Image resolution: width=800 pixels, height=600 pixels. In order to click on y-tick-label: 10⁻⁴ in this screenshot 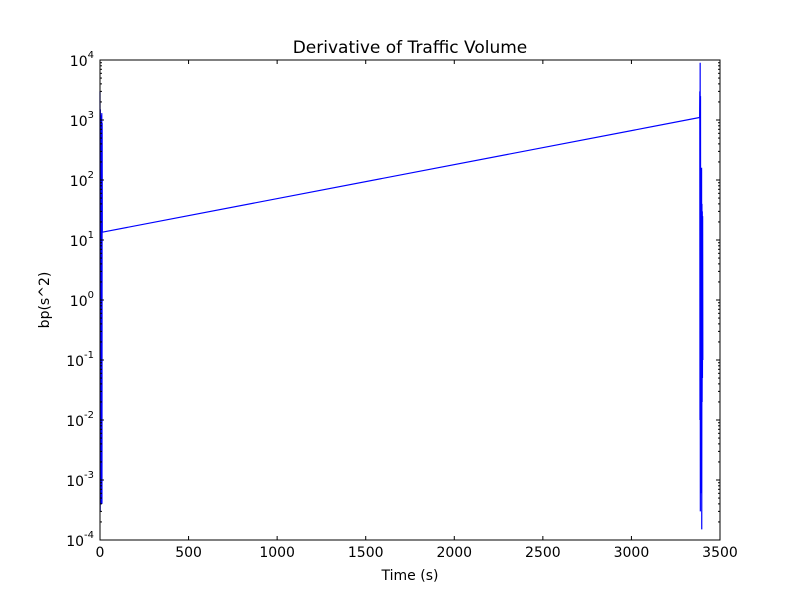, I will do `click(80, 540)`.